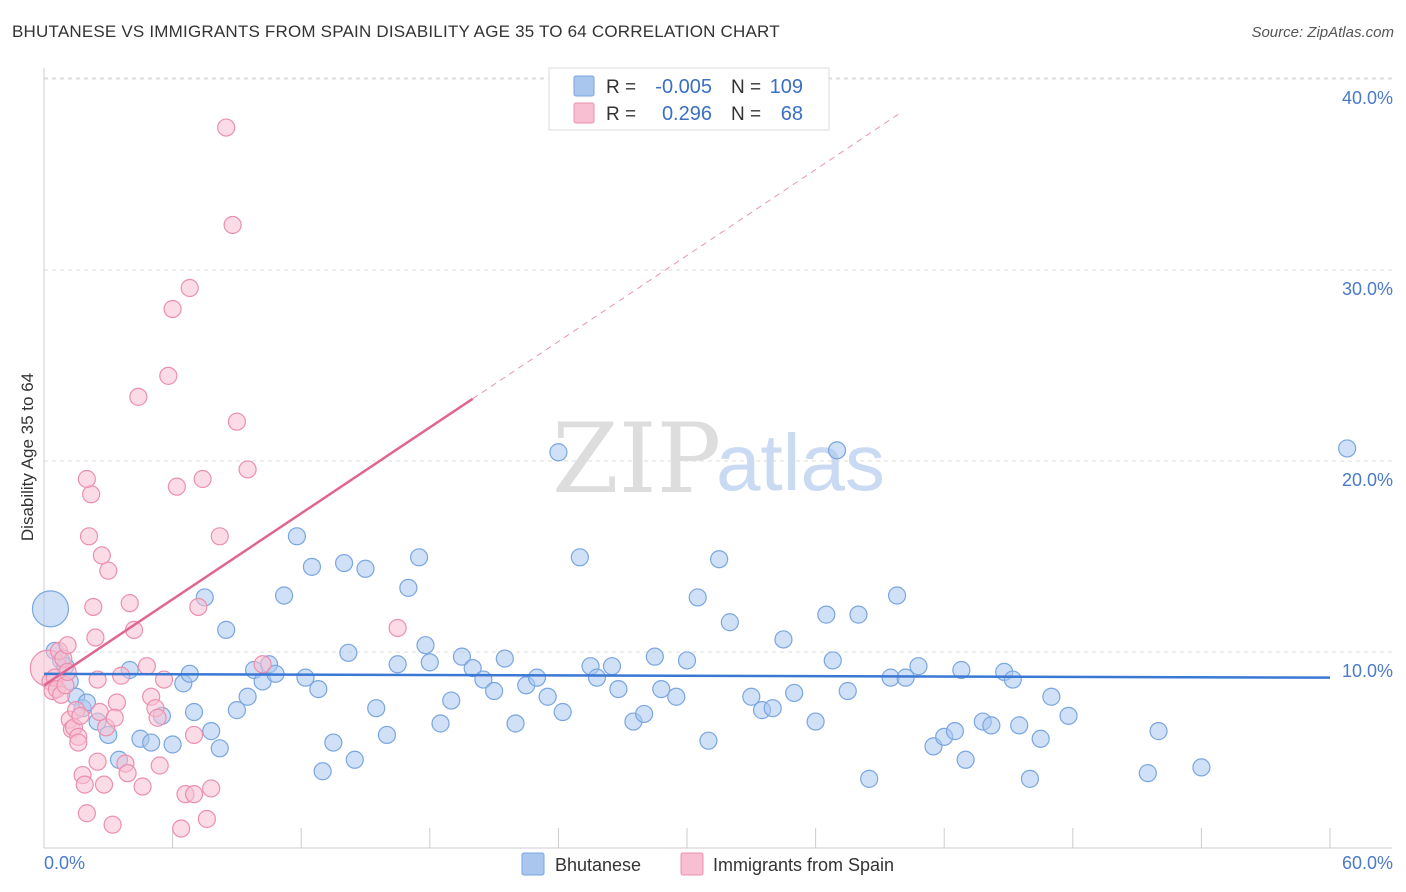  What do you see at coordinates (683, 87) in the screenshot?
I see `legend-r-value-1: -0.005` at bounding box center [683, 87].